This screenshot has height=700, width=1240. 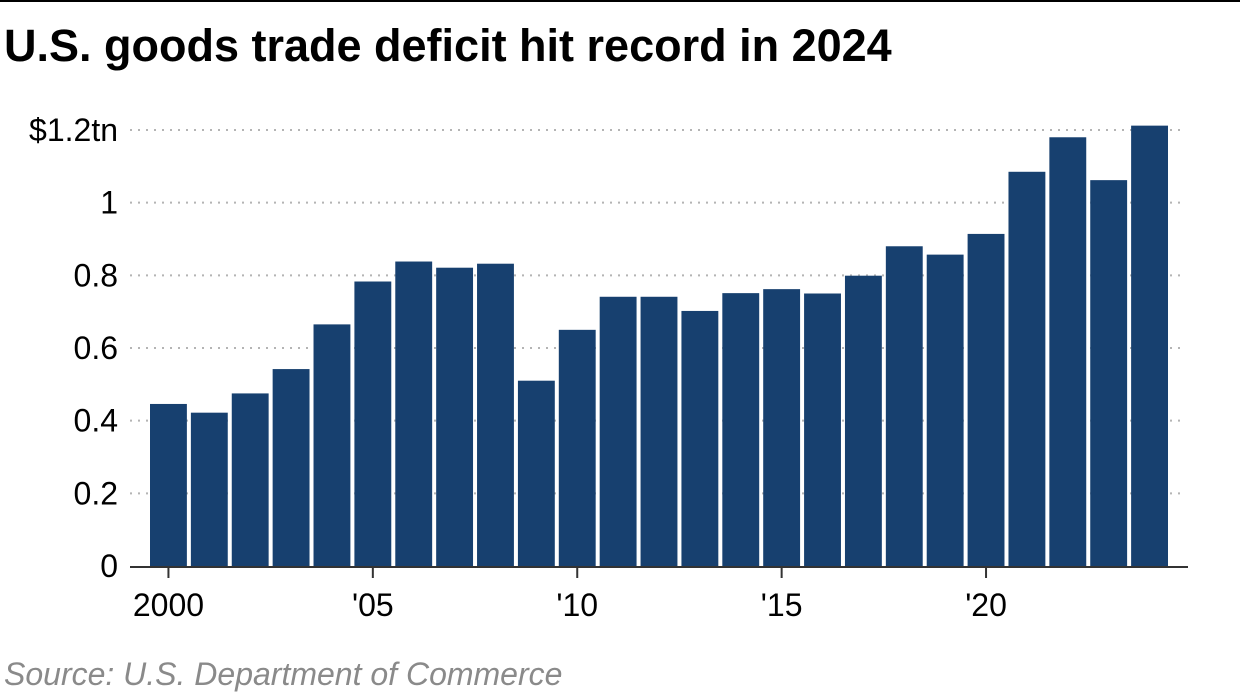 What do you see at coordinates (96, 275) in the screenshot?
I see `y-tick-label: 0.8` at bounding box center [96, 275].